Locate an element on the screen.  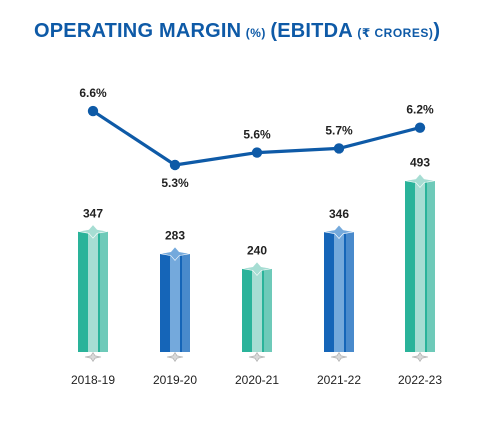
title-second-close: ) is located at coordinates (437, 31).